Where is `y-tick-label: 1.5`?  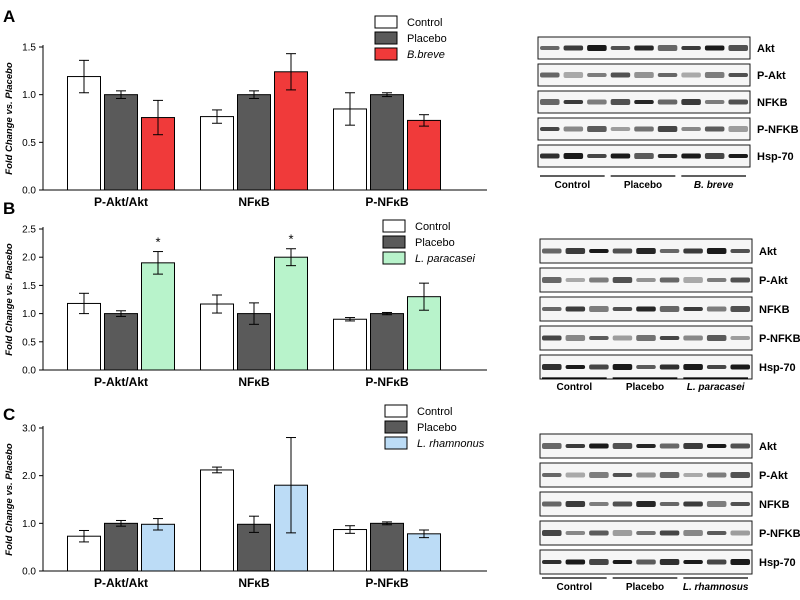 y-tick-label: 1.5 is located at coordinates (29, 48).